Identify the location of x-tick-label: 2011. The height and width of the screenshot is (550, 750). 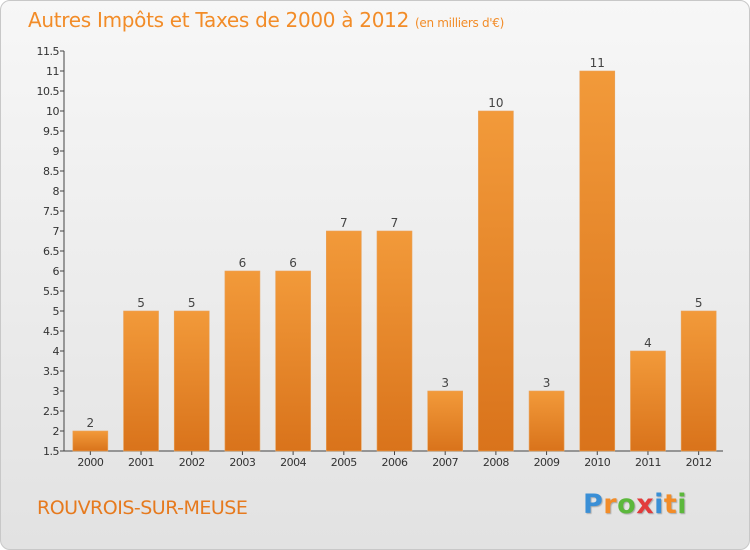
(648, 462).